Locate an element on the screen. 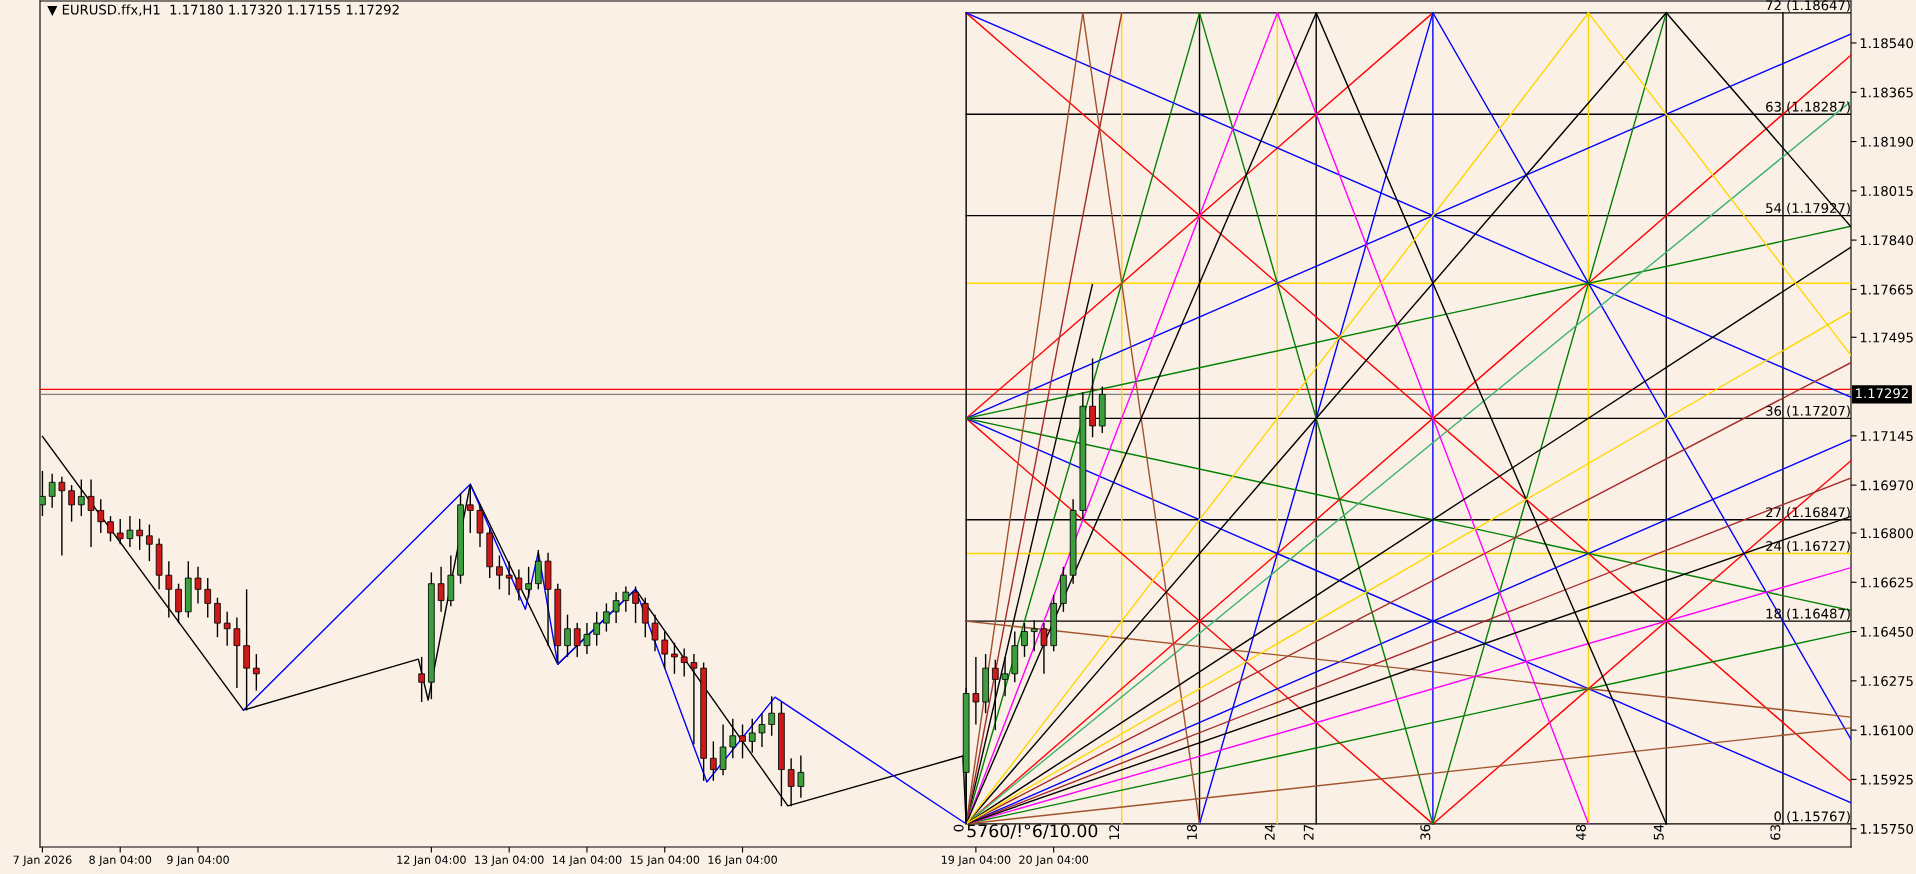  y-tick-label: 1.18015 is located at coordinates (1886, 191).